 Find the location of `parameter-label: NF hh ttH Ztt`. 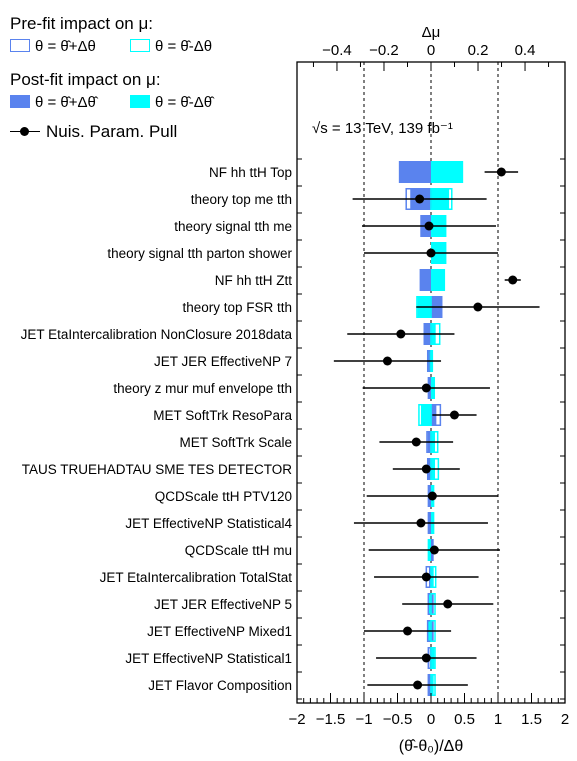

parameter-label: NF hh ttH Ztt is located at coordinates (254, 280).